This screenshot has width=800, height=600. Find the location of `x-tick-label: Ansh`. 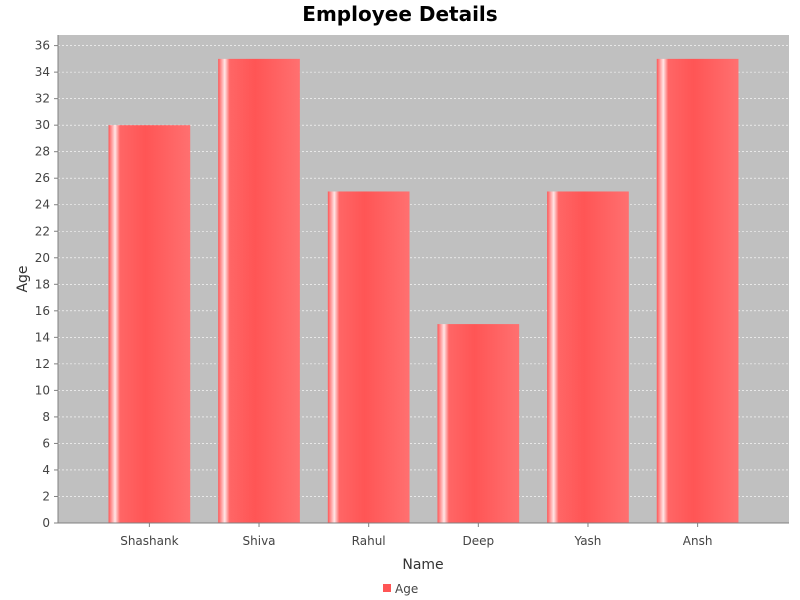

x-tick-label: Ansh is located at coordinates (698, 541).